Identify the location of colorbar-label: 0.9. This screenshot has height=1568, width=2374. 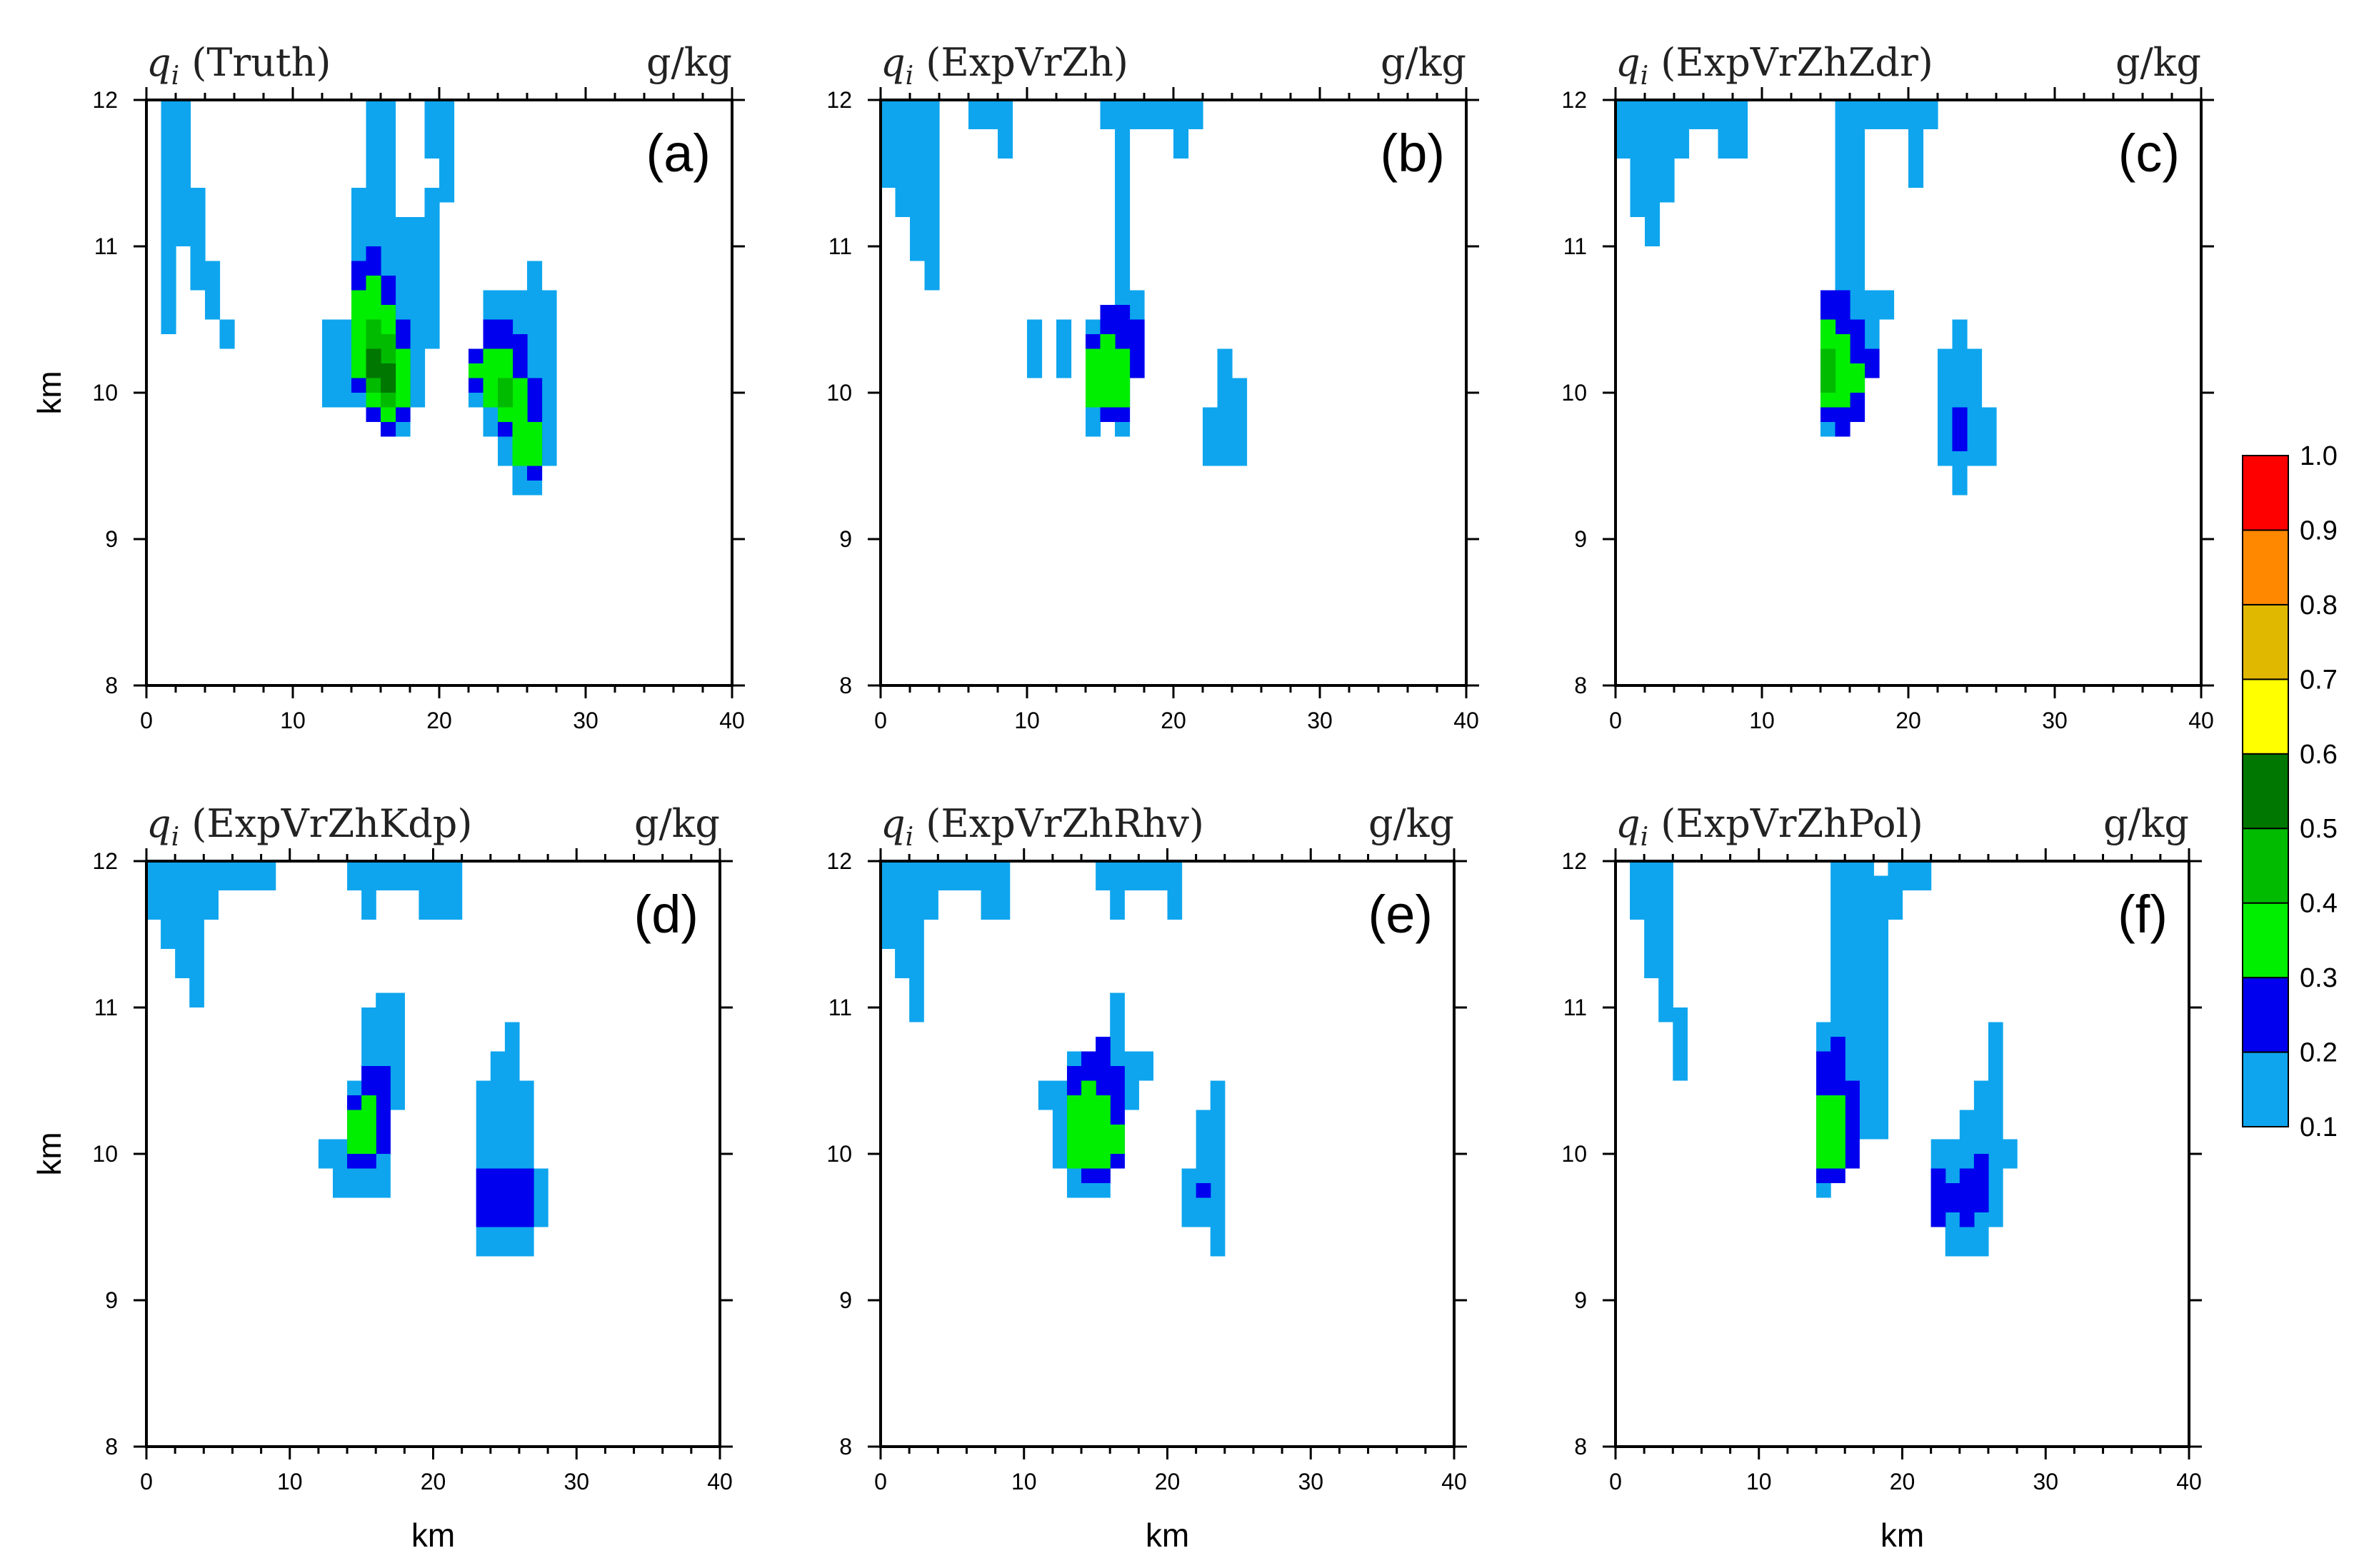
(2319, 531).